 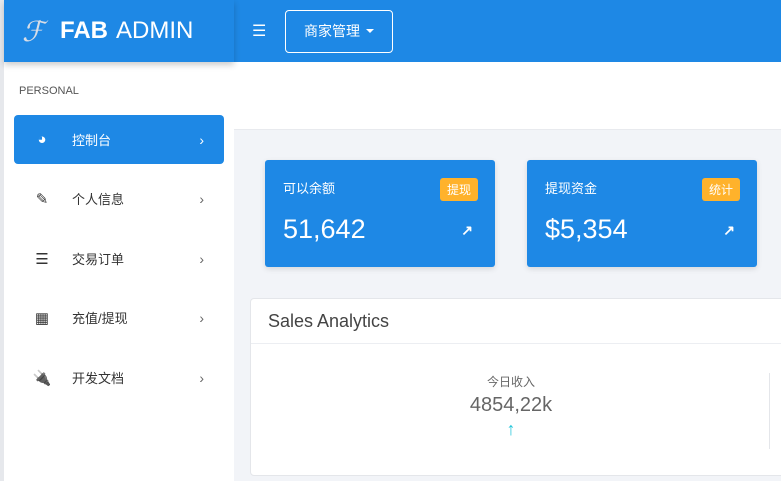 I want to click on merchant-dropdown: 商家管理, so click(x=339, y=31).